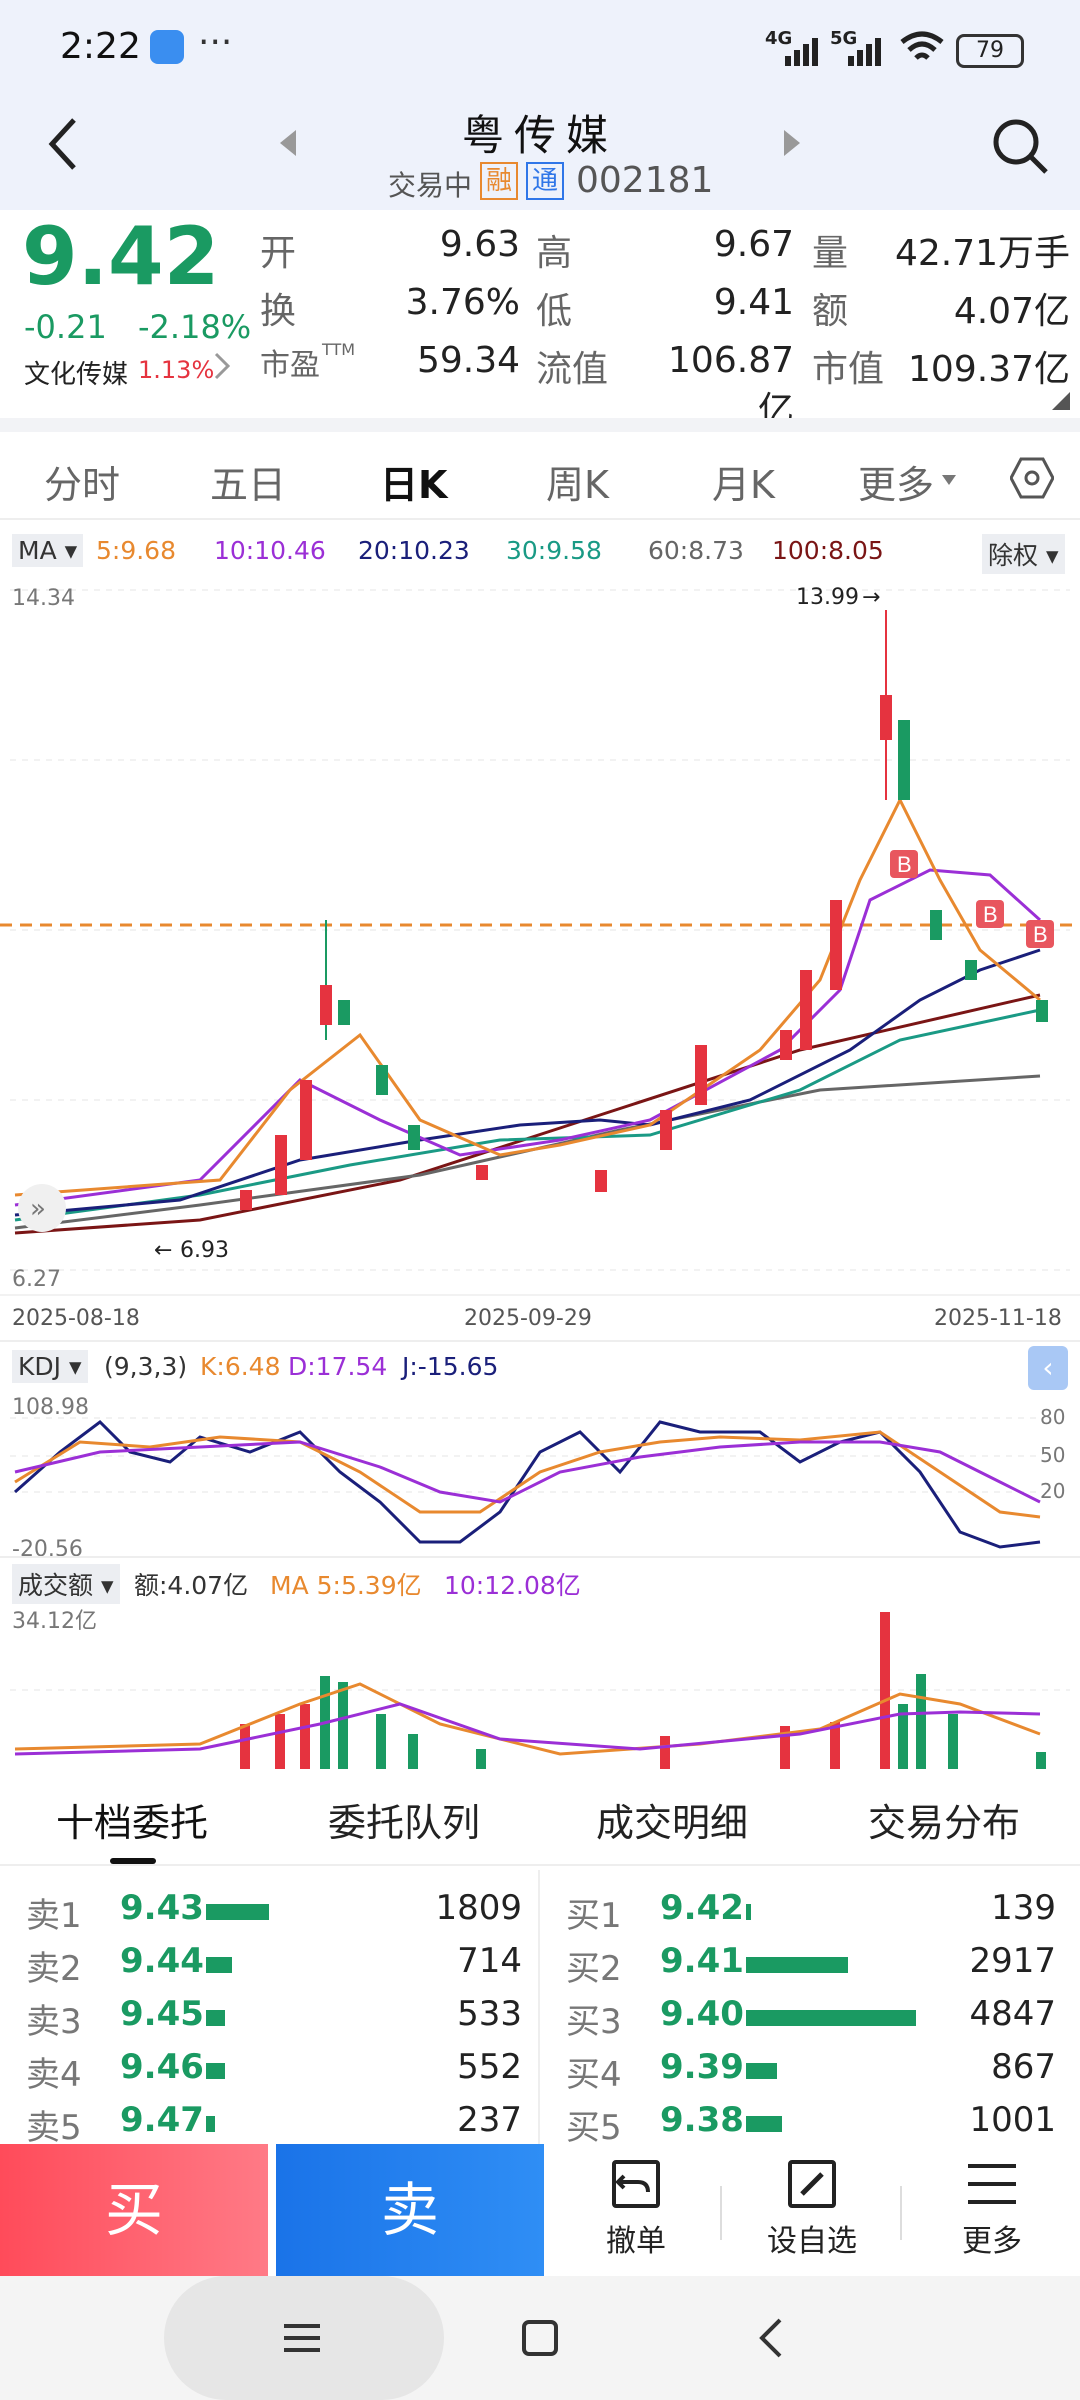 Image resolution: width=1080 pixels, height=2400 pixels. What do you see at coordinates (1052, 1455) in the screenshot?
I see `kdj-level-50: 50` at bounding box center [1052, 1455].